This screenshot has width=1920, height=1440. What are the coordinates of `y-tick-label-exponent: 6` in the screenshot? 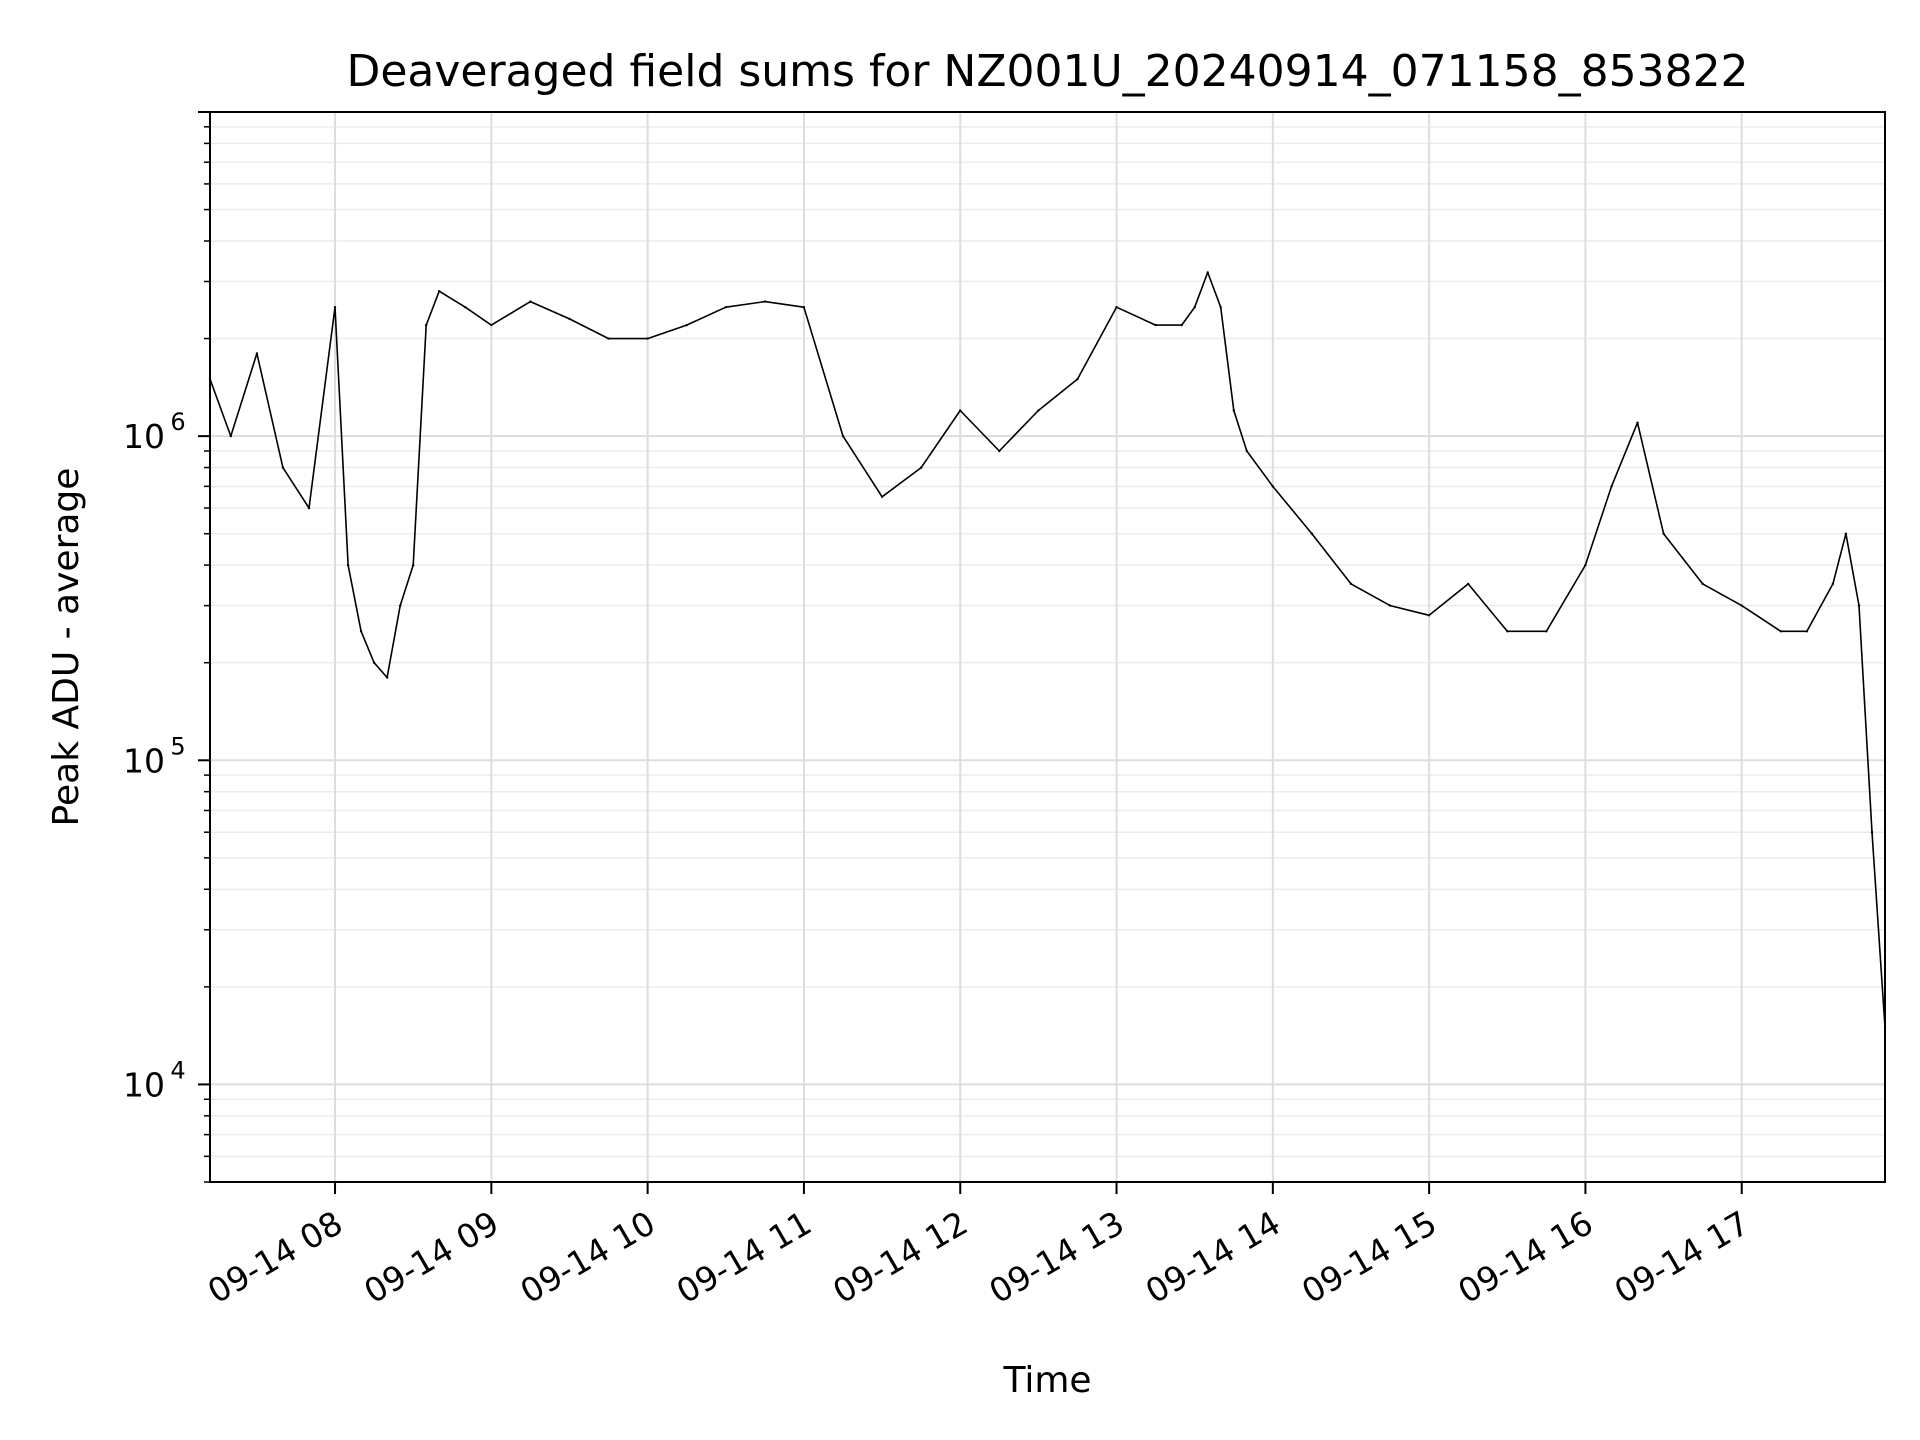 It's located at (177, 422).